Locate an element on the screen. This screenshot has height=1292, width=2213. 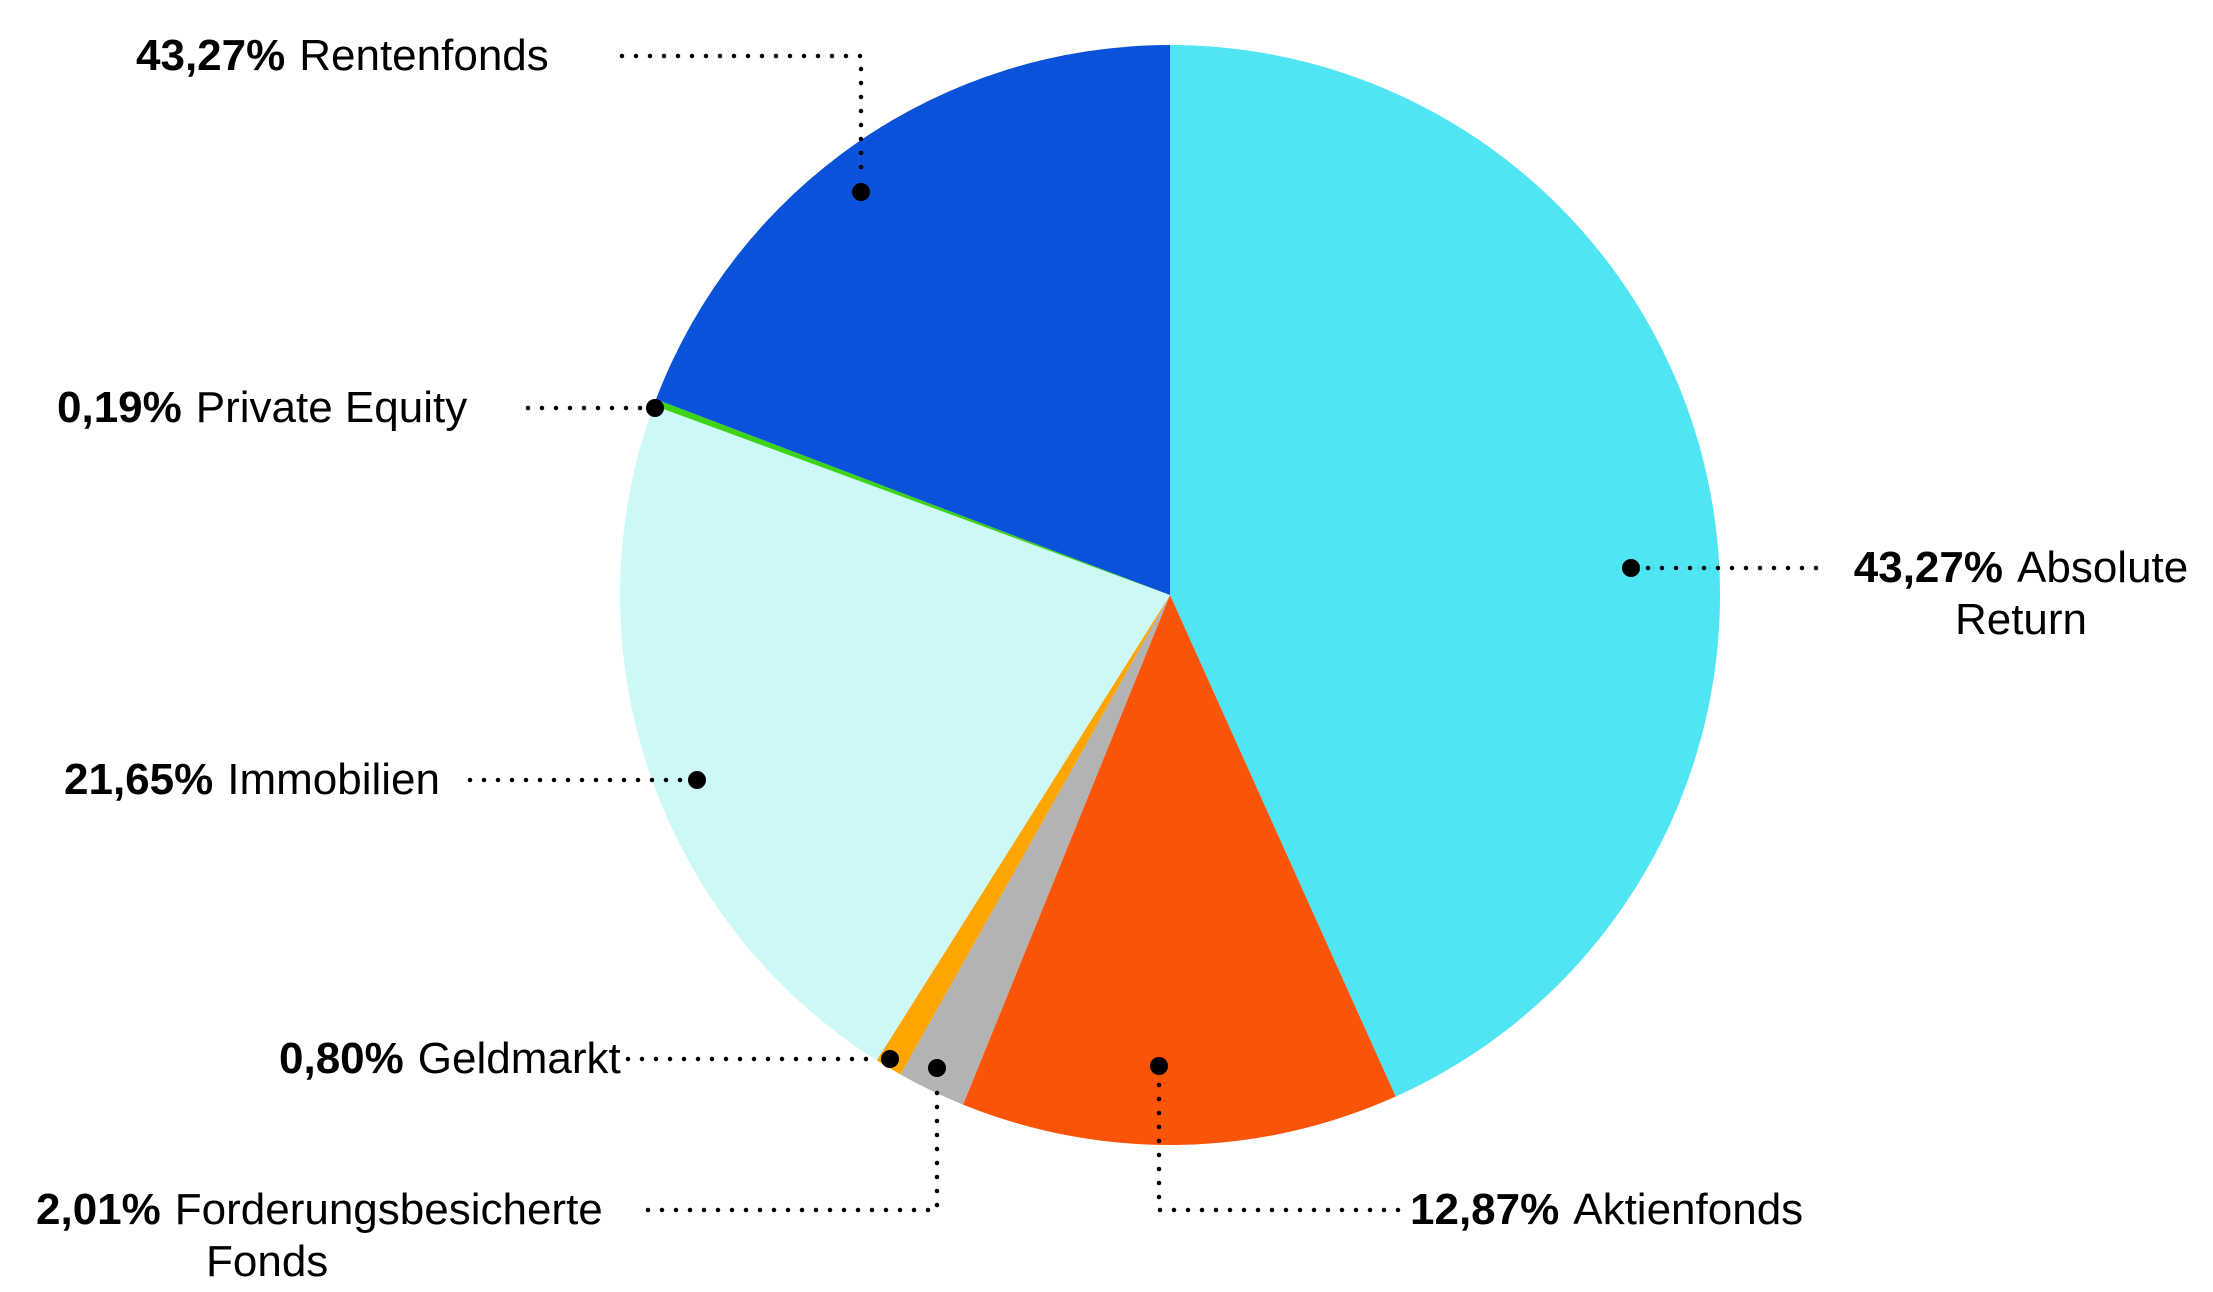
callout-absolute-return: 43,27% Absolute Return is located at coordinates (2019, 594).